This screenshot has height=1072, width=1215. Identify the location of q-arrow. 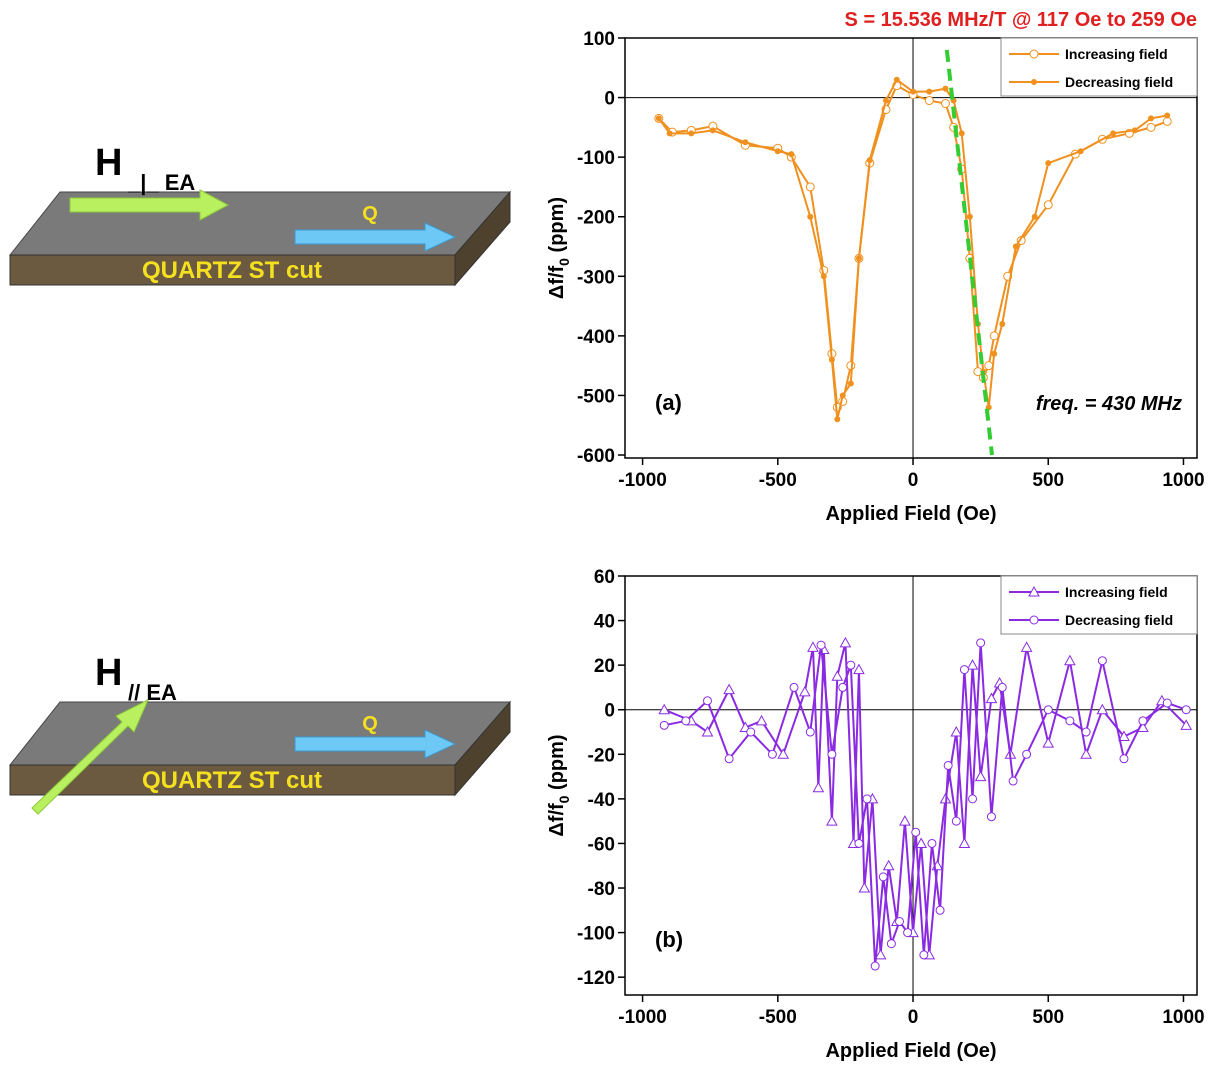
(375, 237).